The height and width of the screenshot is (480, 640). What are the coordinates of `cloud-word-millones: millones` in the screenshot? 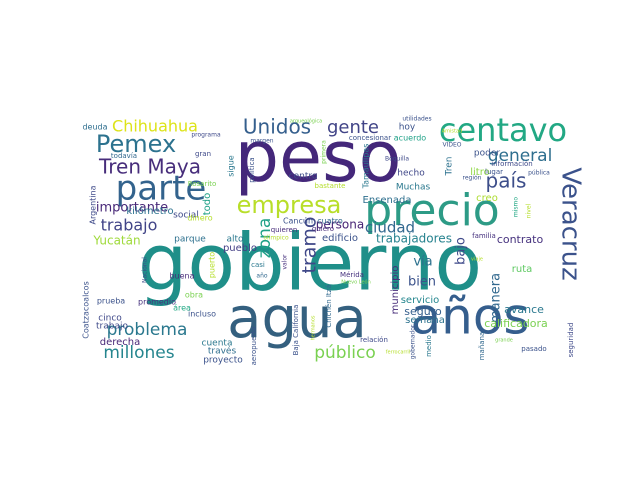 It's located at (138, 353).